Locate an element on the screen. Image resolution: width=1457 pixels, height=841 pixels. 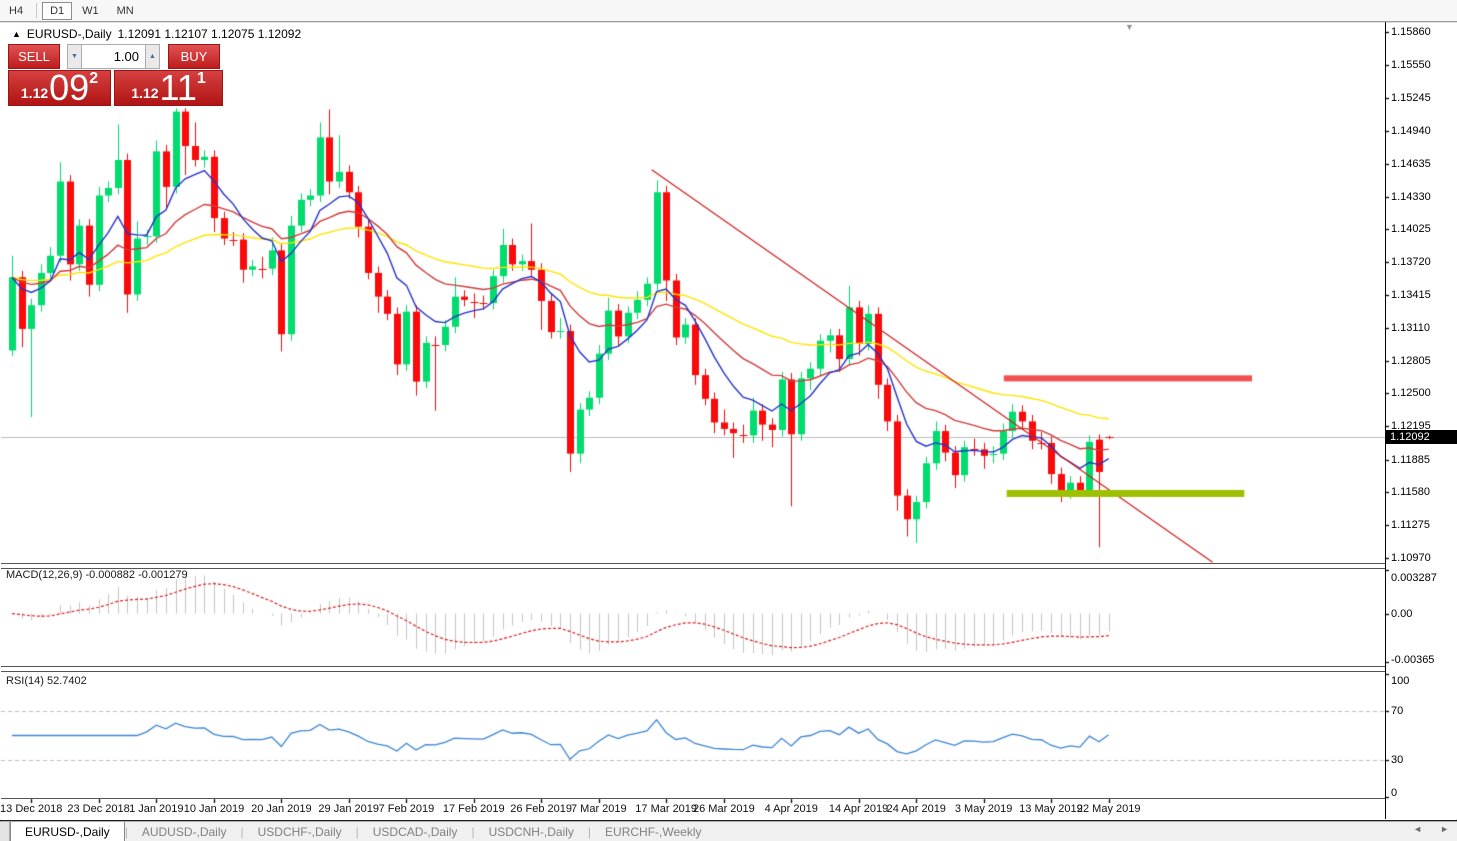
date-axis-label: 24 Apr 2019 is located at coordinates (916, 809).